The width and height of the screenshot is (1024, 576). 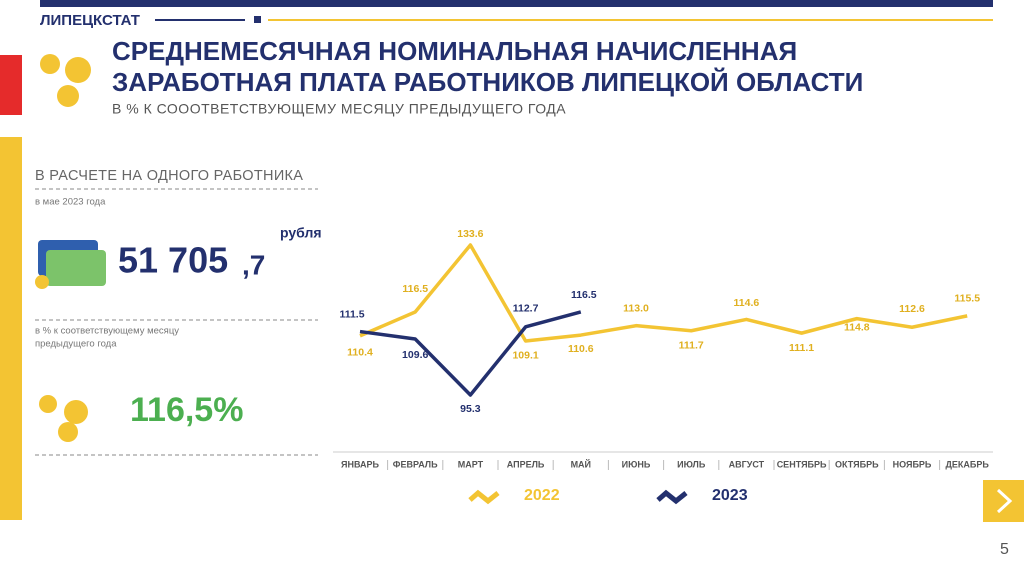 What do you see at coordinates (516, 3) in the screenshot?
I see `top-bar` at bounding box center [516, 3].